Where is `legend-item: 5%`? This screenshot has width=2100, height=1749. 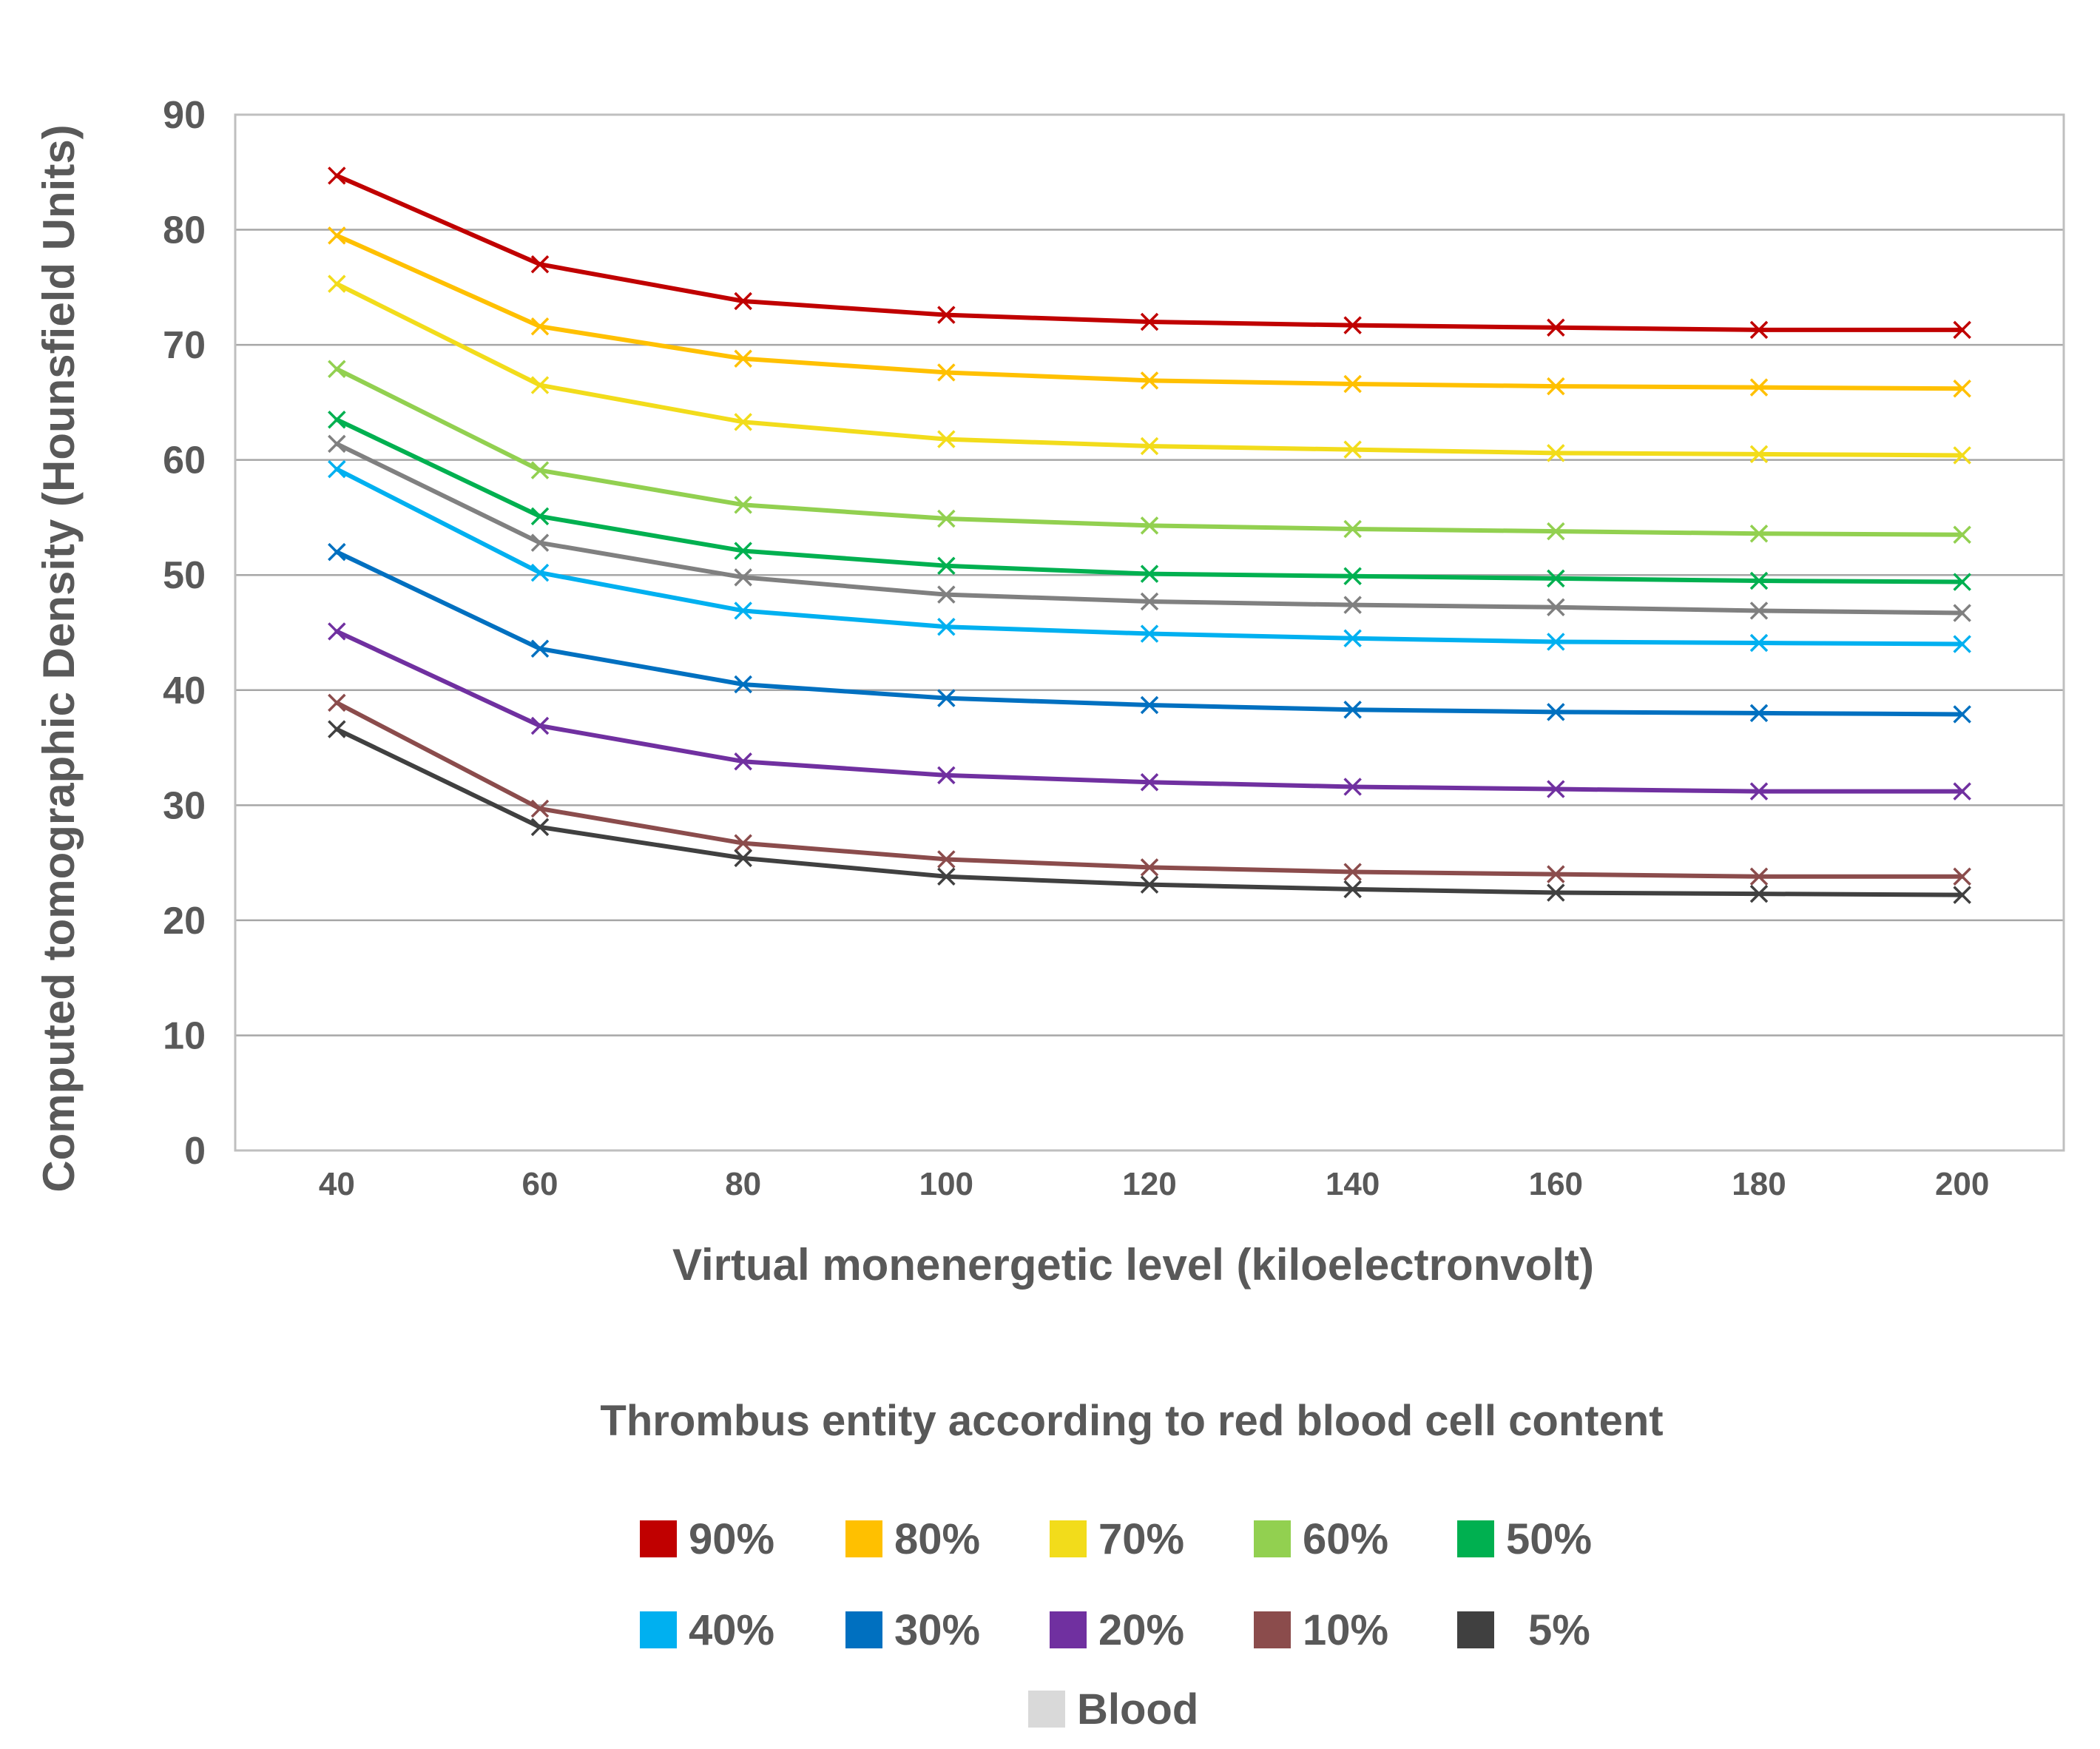
legend-item: 5% is located at coordinates (1523, 1630).